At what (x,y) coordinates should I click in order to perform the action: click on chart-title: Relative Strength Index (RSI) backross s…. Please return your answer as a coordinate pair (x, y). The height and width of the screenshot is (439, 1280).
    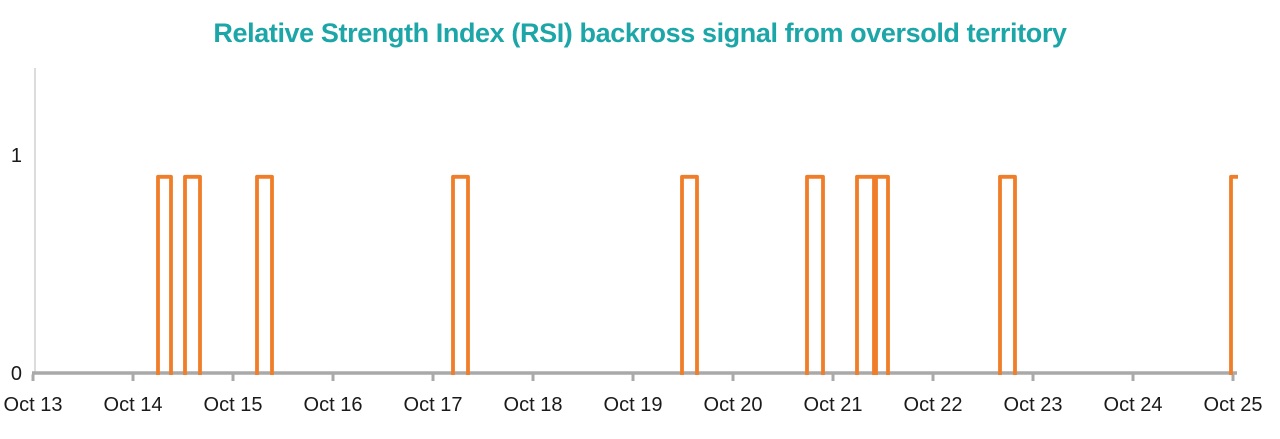
    Looking at the image, I should click on (640, 33).